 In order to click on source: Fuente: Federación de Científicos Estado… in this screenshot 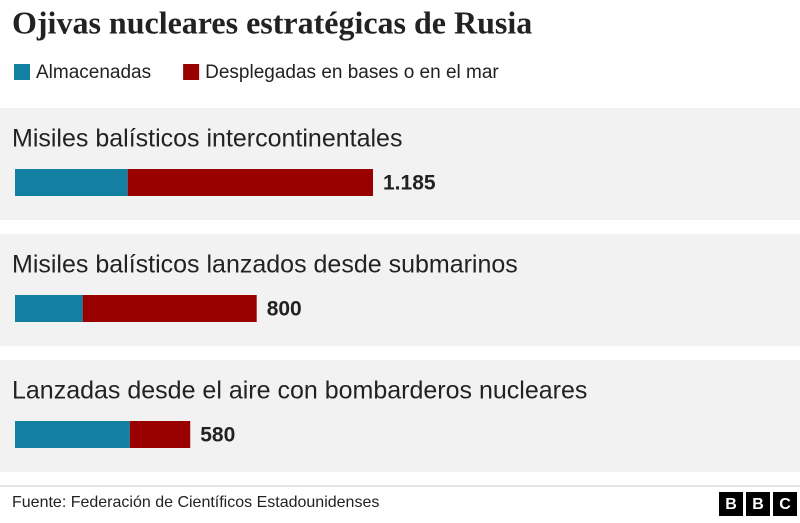, I will do `click(195, 502)`.